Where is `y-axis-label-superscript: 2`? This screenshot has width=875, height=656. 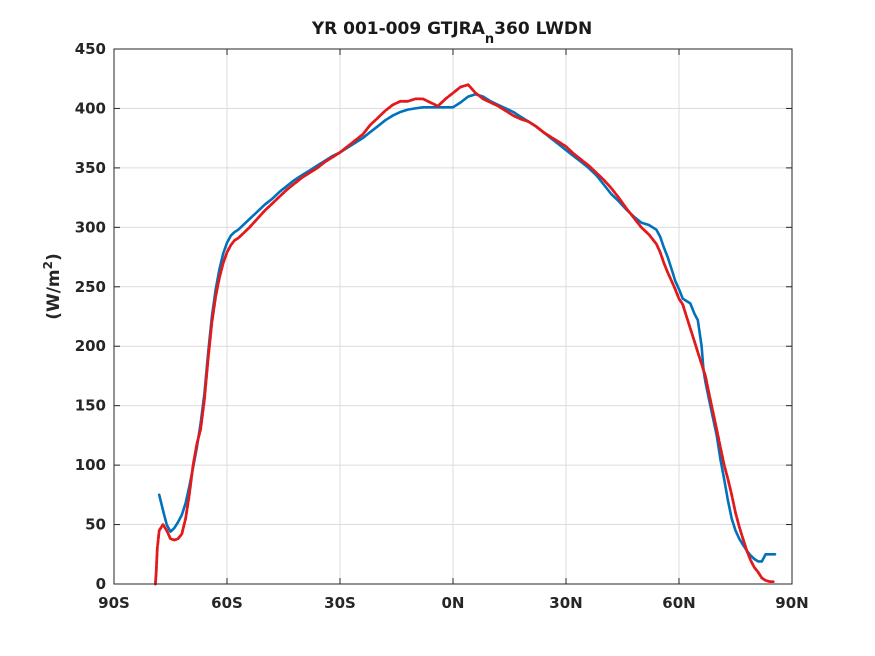 y-axis-label-superscript: 2 is located at coordinates (48, 265).